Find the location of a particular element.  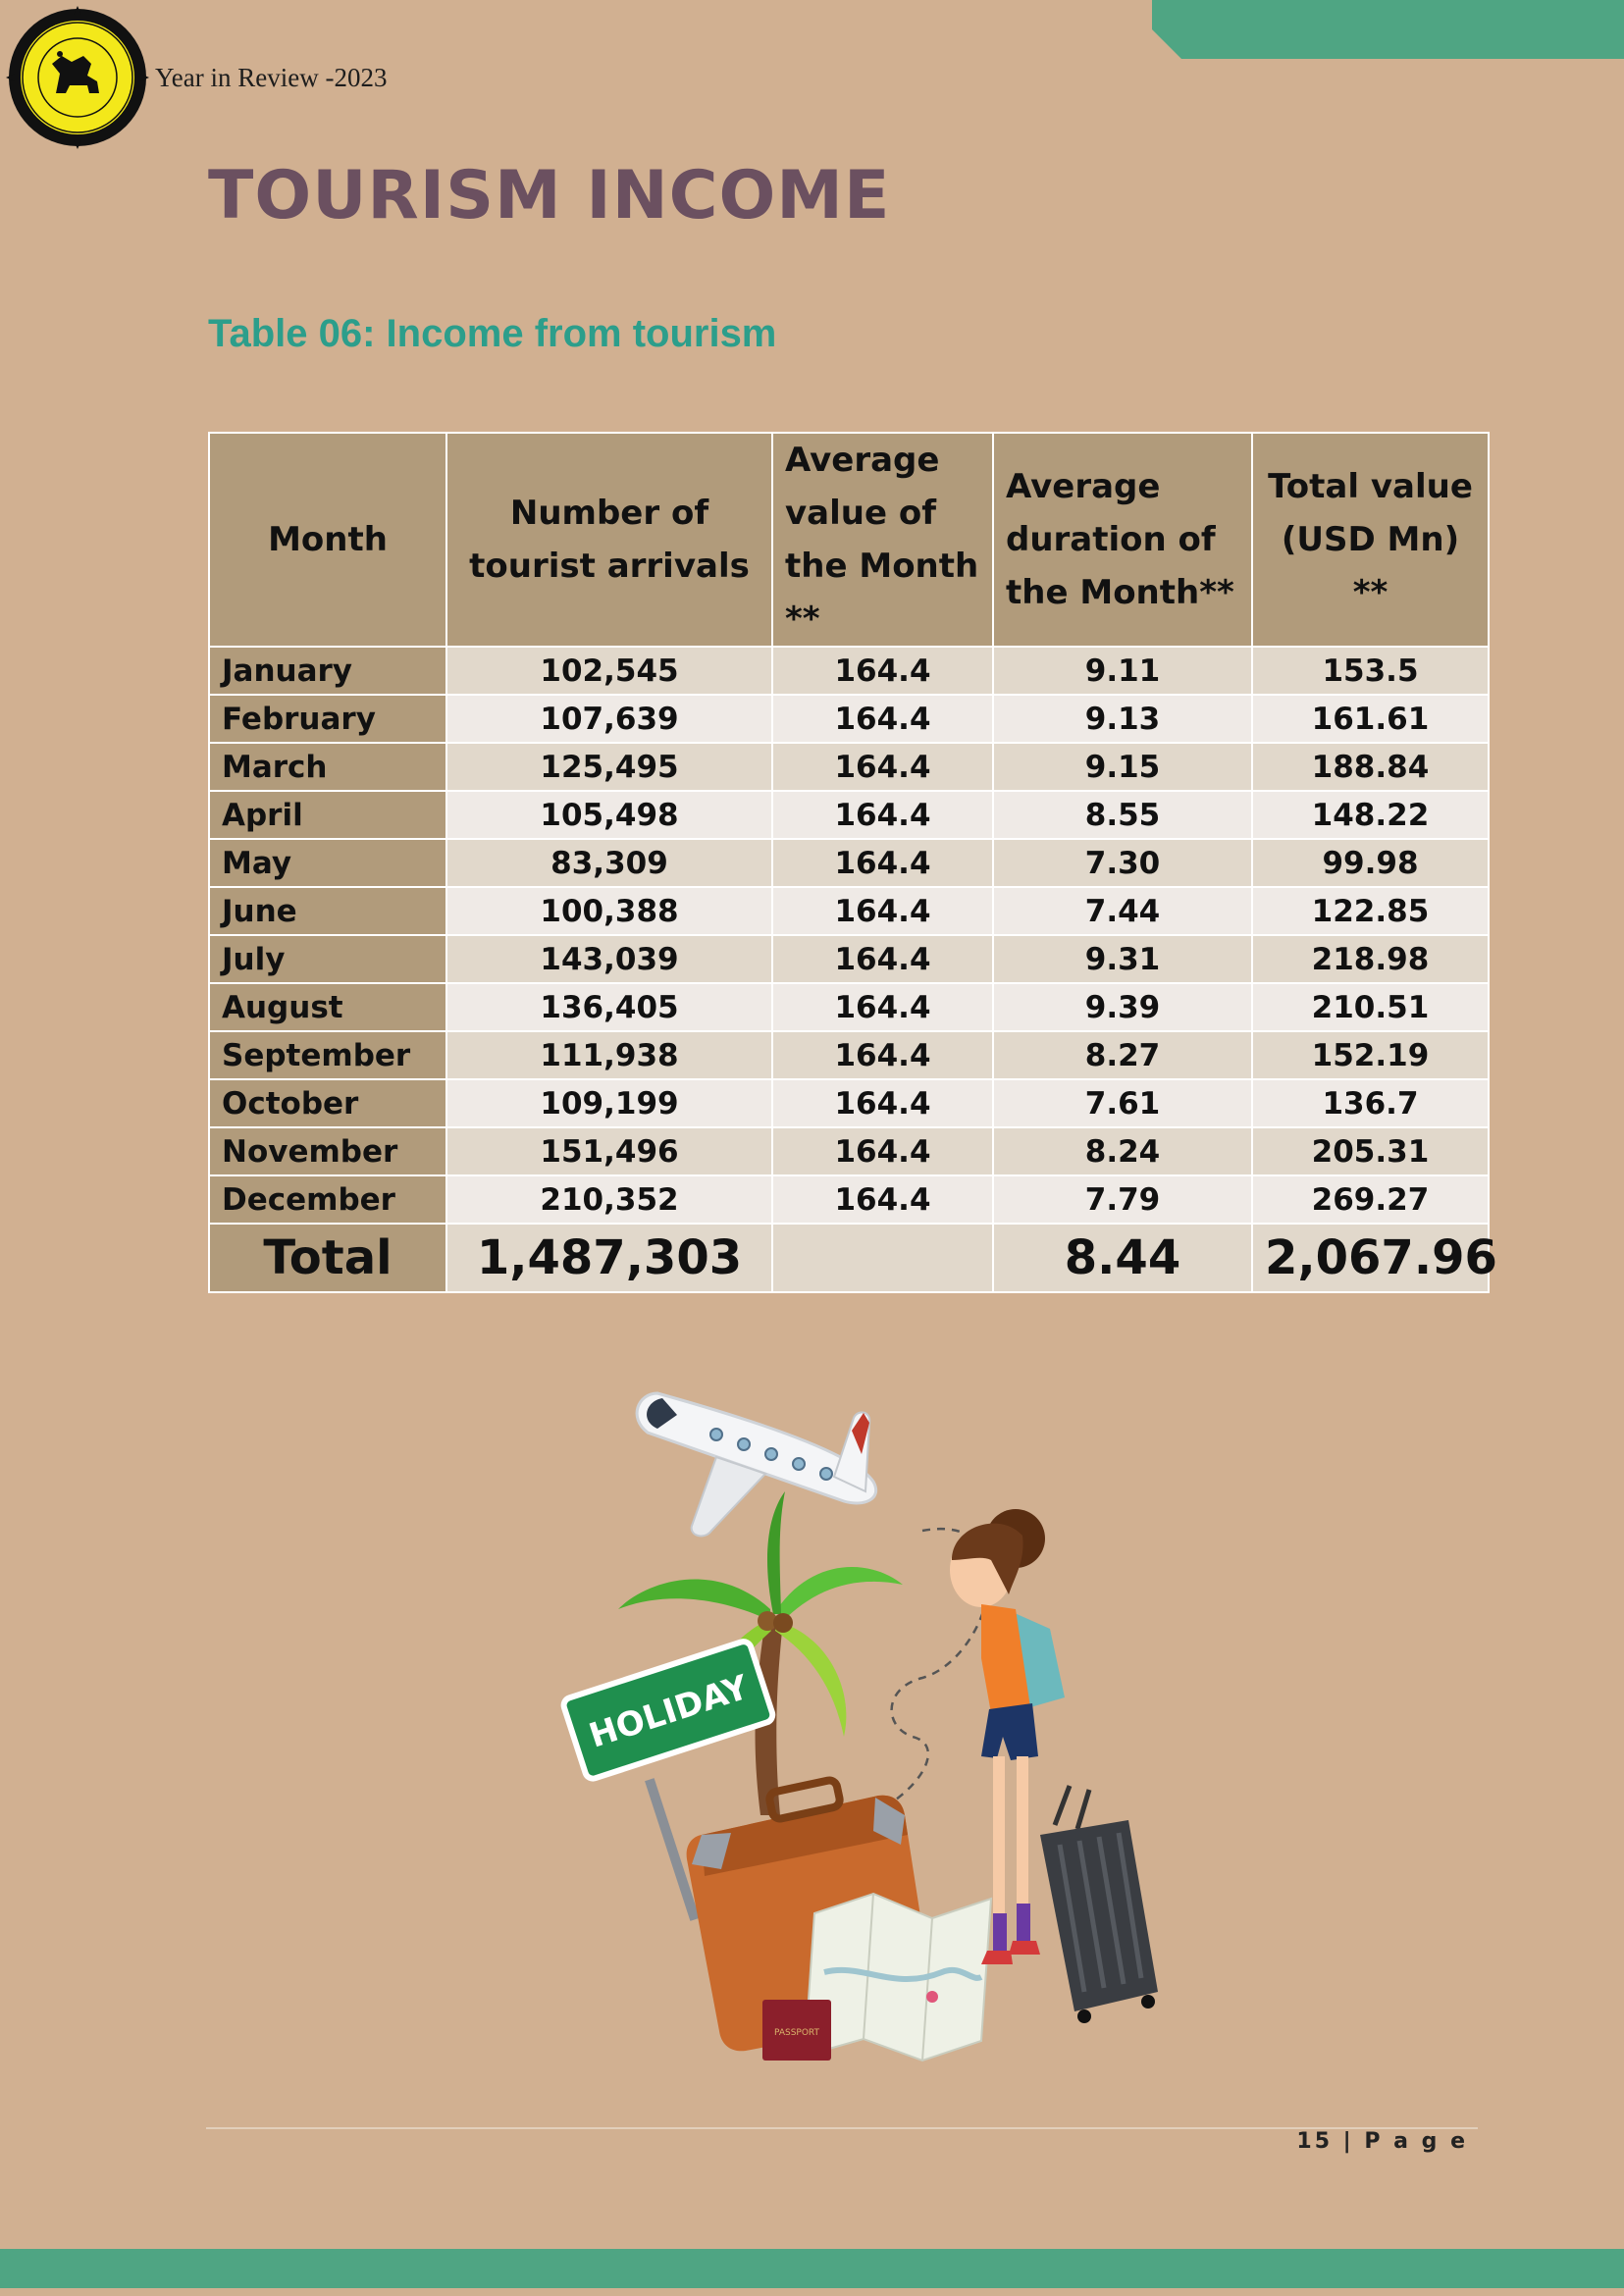

average-duration-cell: 8.55 is located at coordinates (1122, 815).